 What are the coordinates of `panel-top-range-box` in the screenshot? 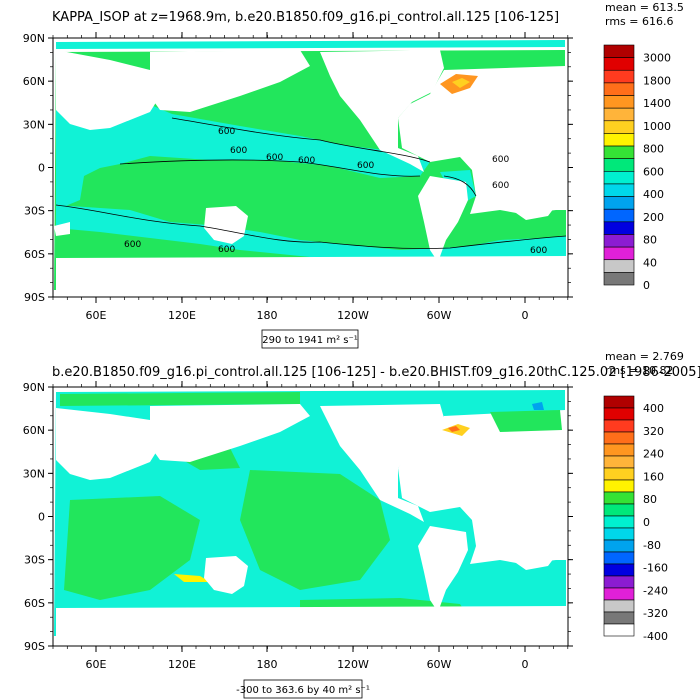 It's located at (310, 339).